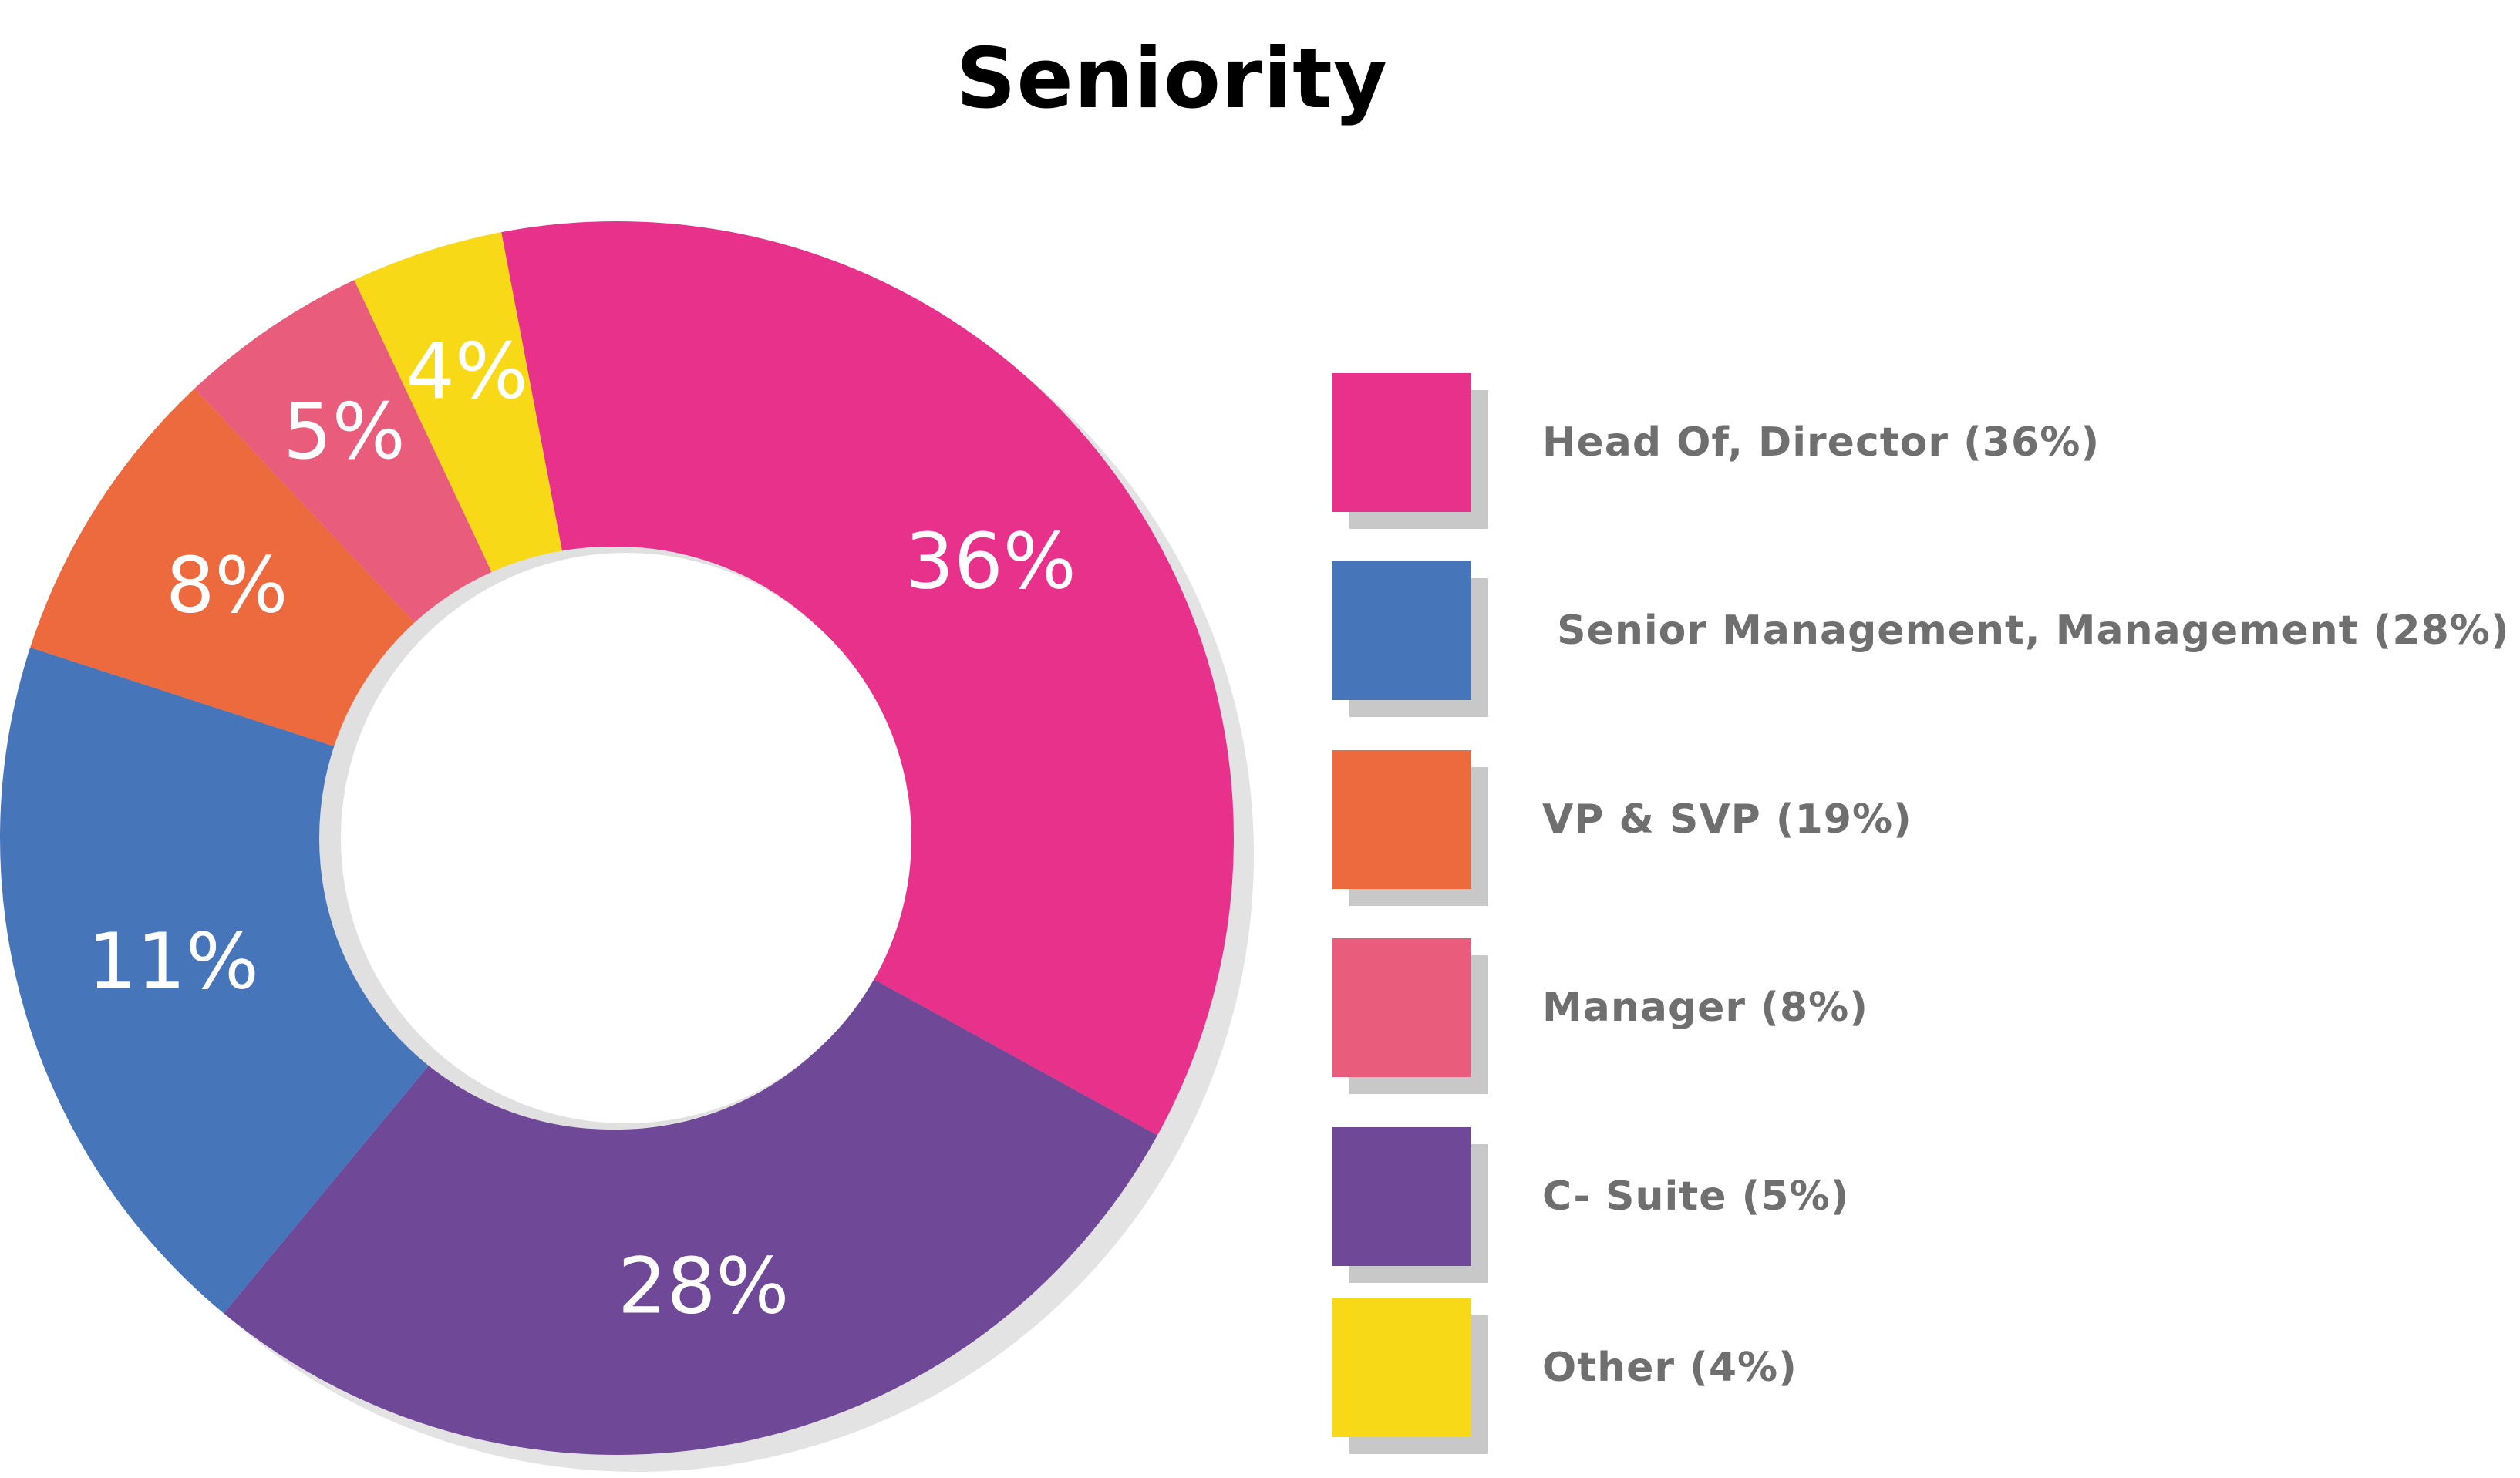 The width and height of the screenshot is (2520, 1478). Describe the element at coordinates (991, 561) in the screenshot. I see `slice-label-1: 36%` at that location.